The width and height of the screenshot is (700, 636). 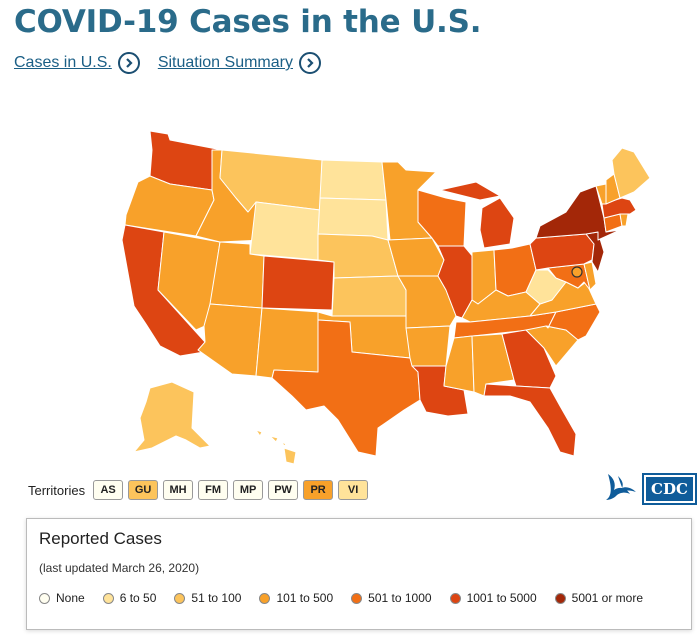 What do you see at coordinates (577, 272) in the screenshot?
I see `state-DC: DC` at bounding box center [577, 272].